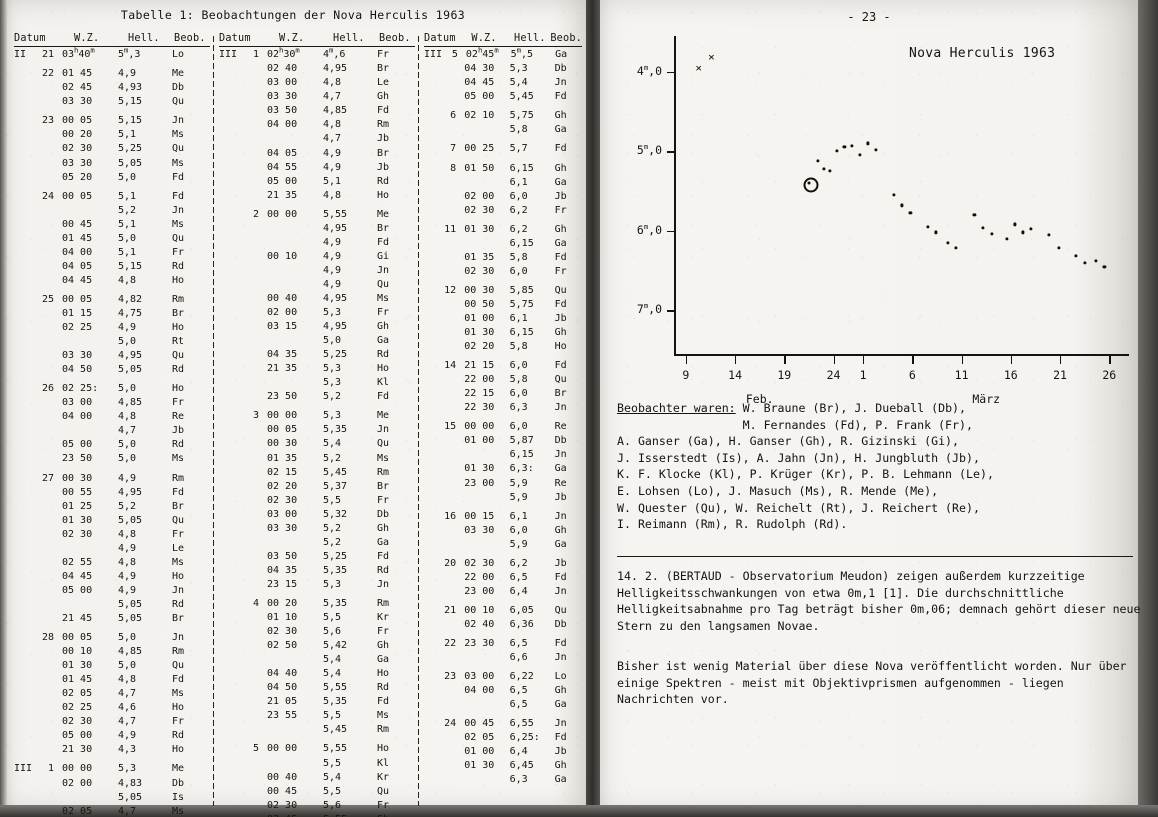 This screenshot has height=817, width=1158. Describe the element at coordinates (982, 53) in the screenshot. I see `chart-title: Nova Herculis 1963` at that location.